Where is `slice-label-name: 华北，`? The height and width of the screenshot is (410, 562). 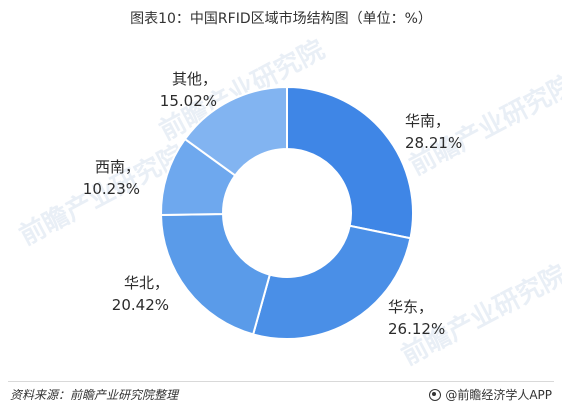
slice-label-name: 华北， is located at coordinates (146, 283).